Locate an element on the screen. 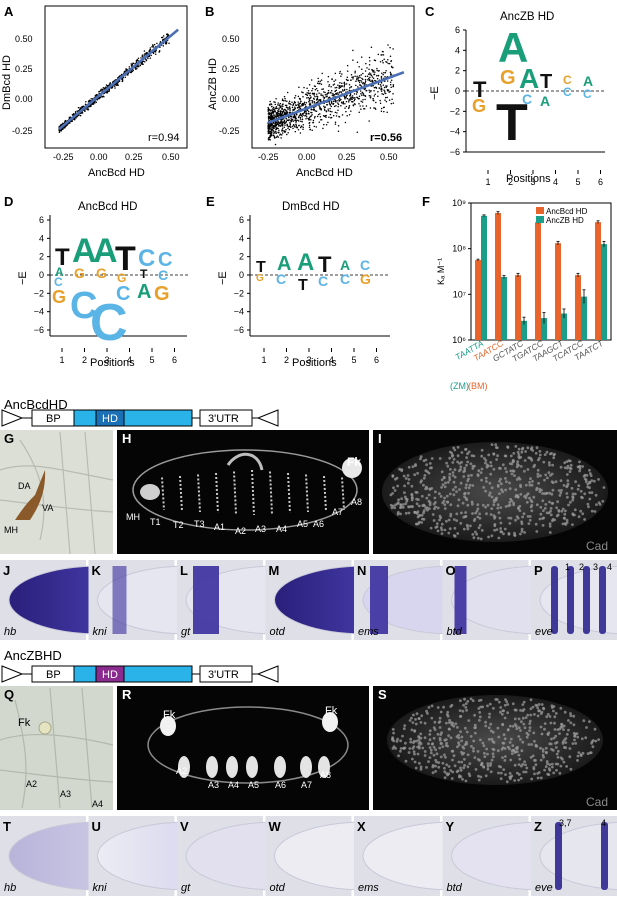 This screenshot has height=901, width=617. label-H-A3: A3 is located at coordinates (260, 529).